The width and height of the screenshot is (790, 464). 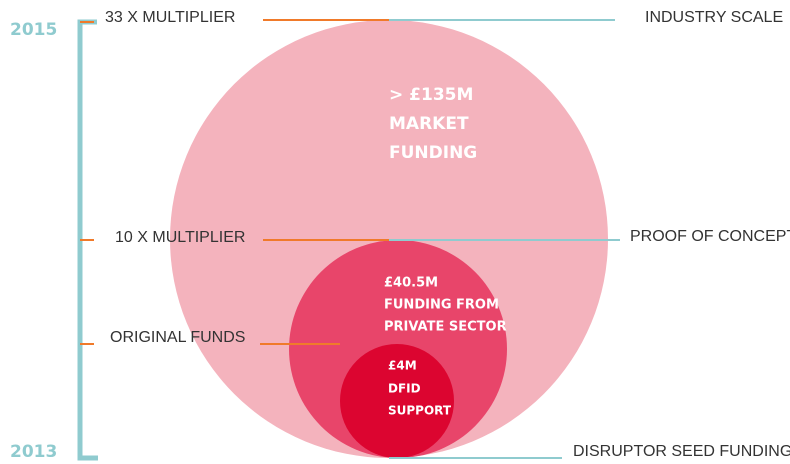 What do you see at coordinates (33, 30) in the screenshot?
I see `year: 2015` at bounding box center [33, 30].